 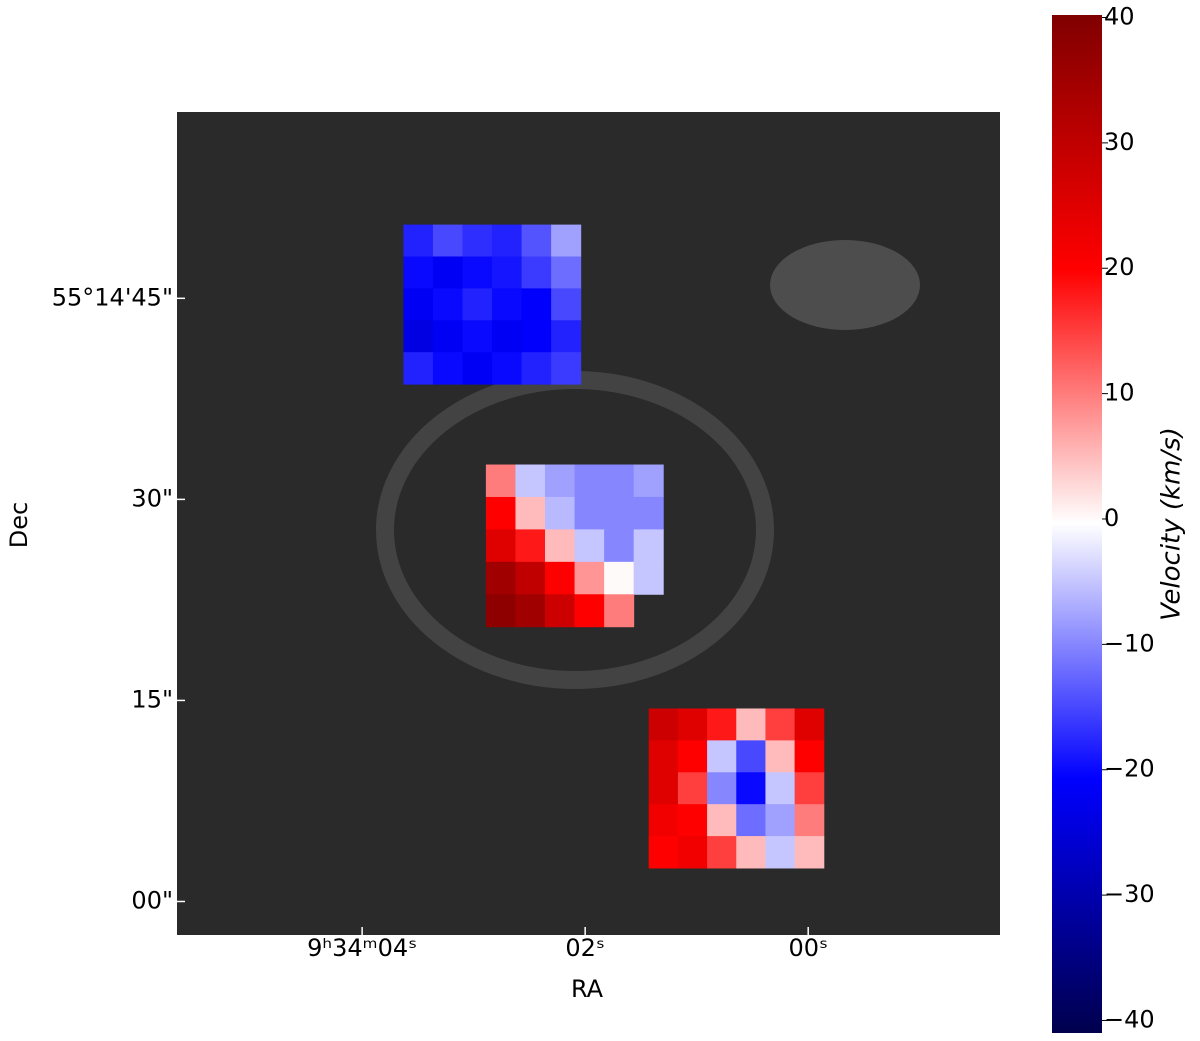 I want to click on y-axis-label: Dec, so click(x=19, y=525).